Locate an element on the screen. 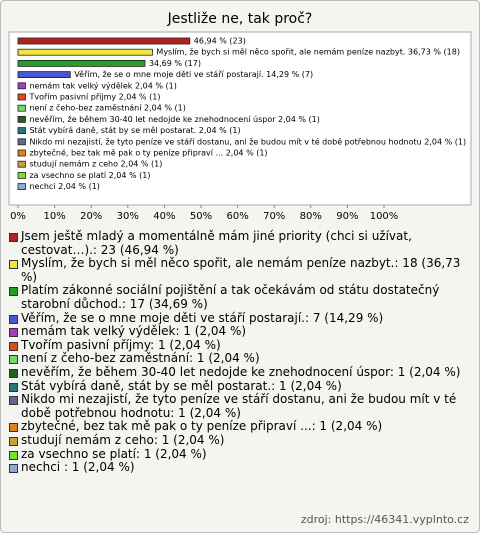  chart-title: Jestliže ne, tak proč? is located at coordinates (240, 19).